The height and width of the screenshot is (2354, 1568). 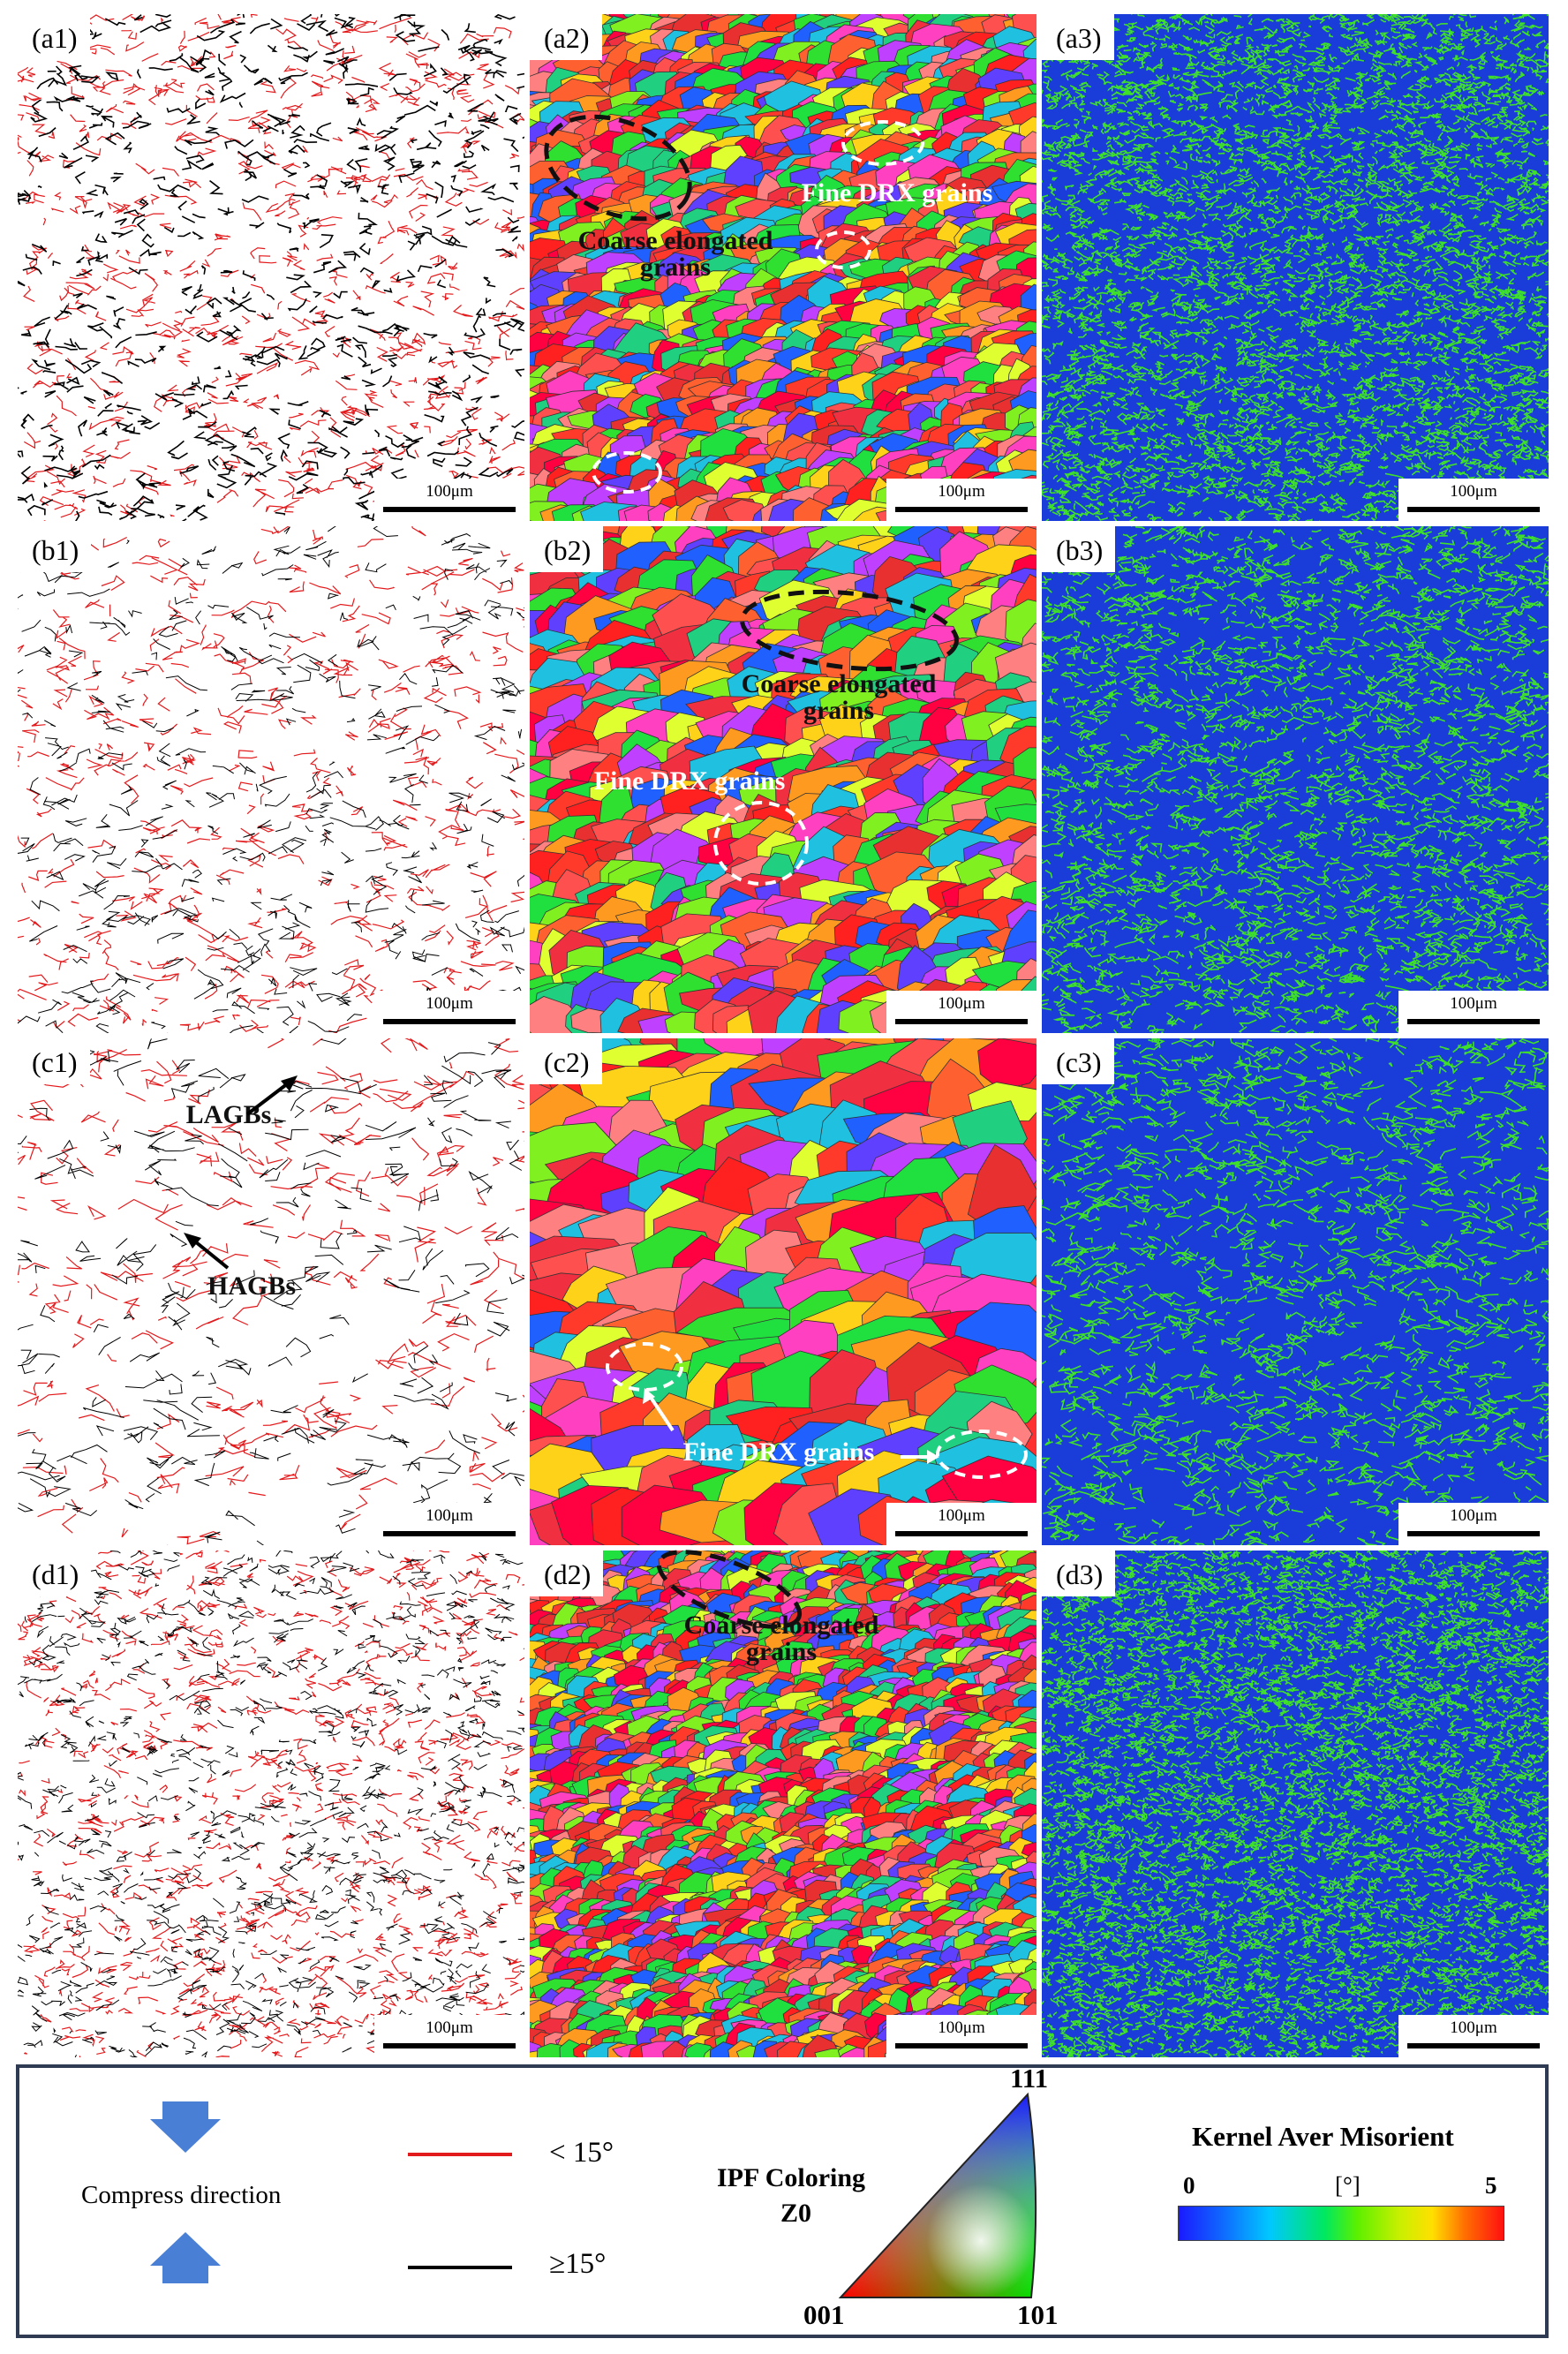 I want to click on kam-map-c3, so click(x=1295, y=1292).